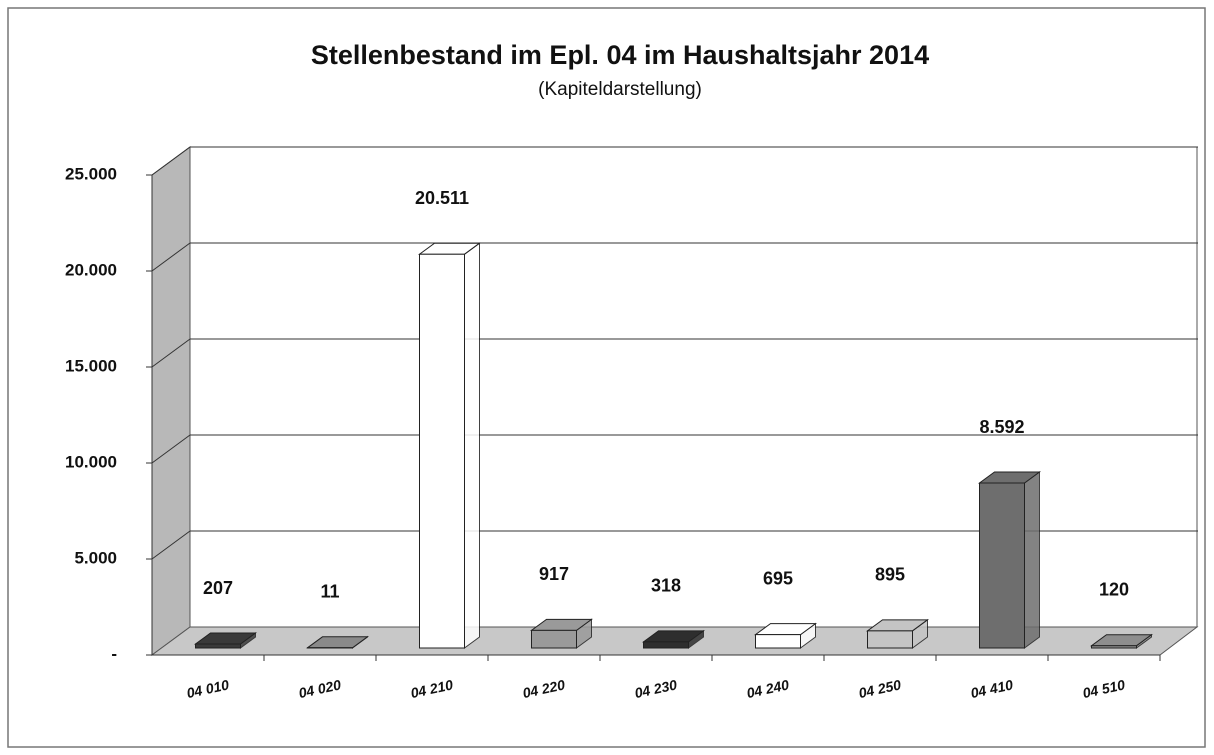 The height and width of the screenshot is (755, 1214). What do you see at coordinates (171, 401) in the screenshot?
I see `left-wall` at bounding box center [171, 401].